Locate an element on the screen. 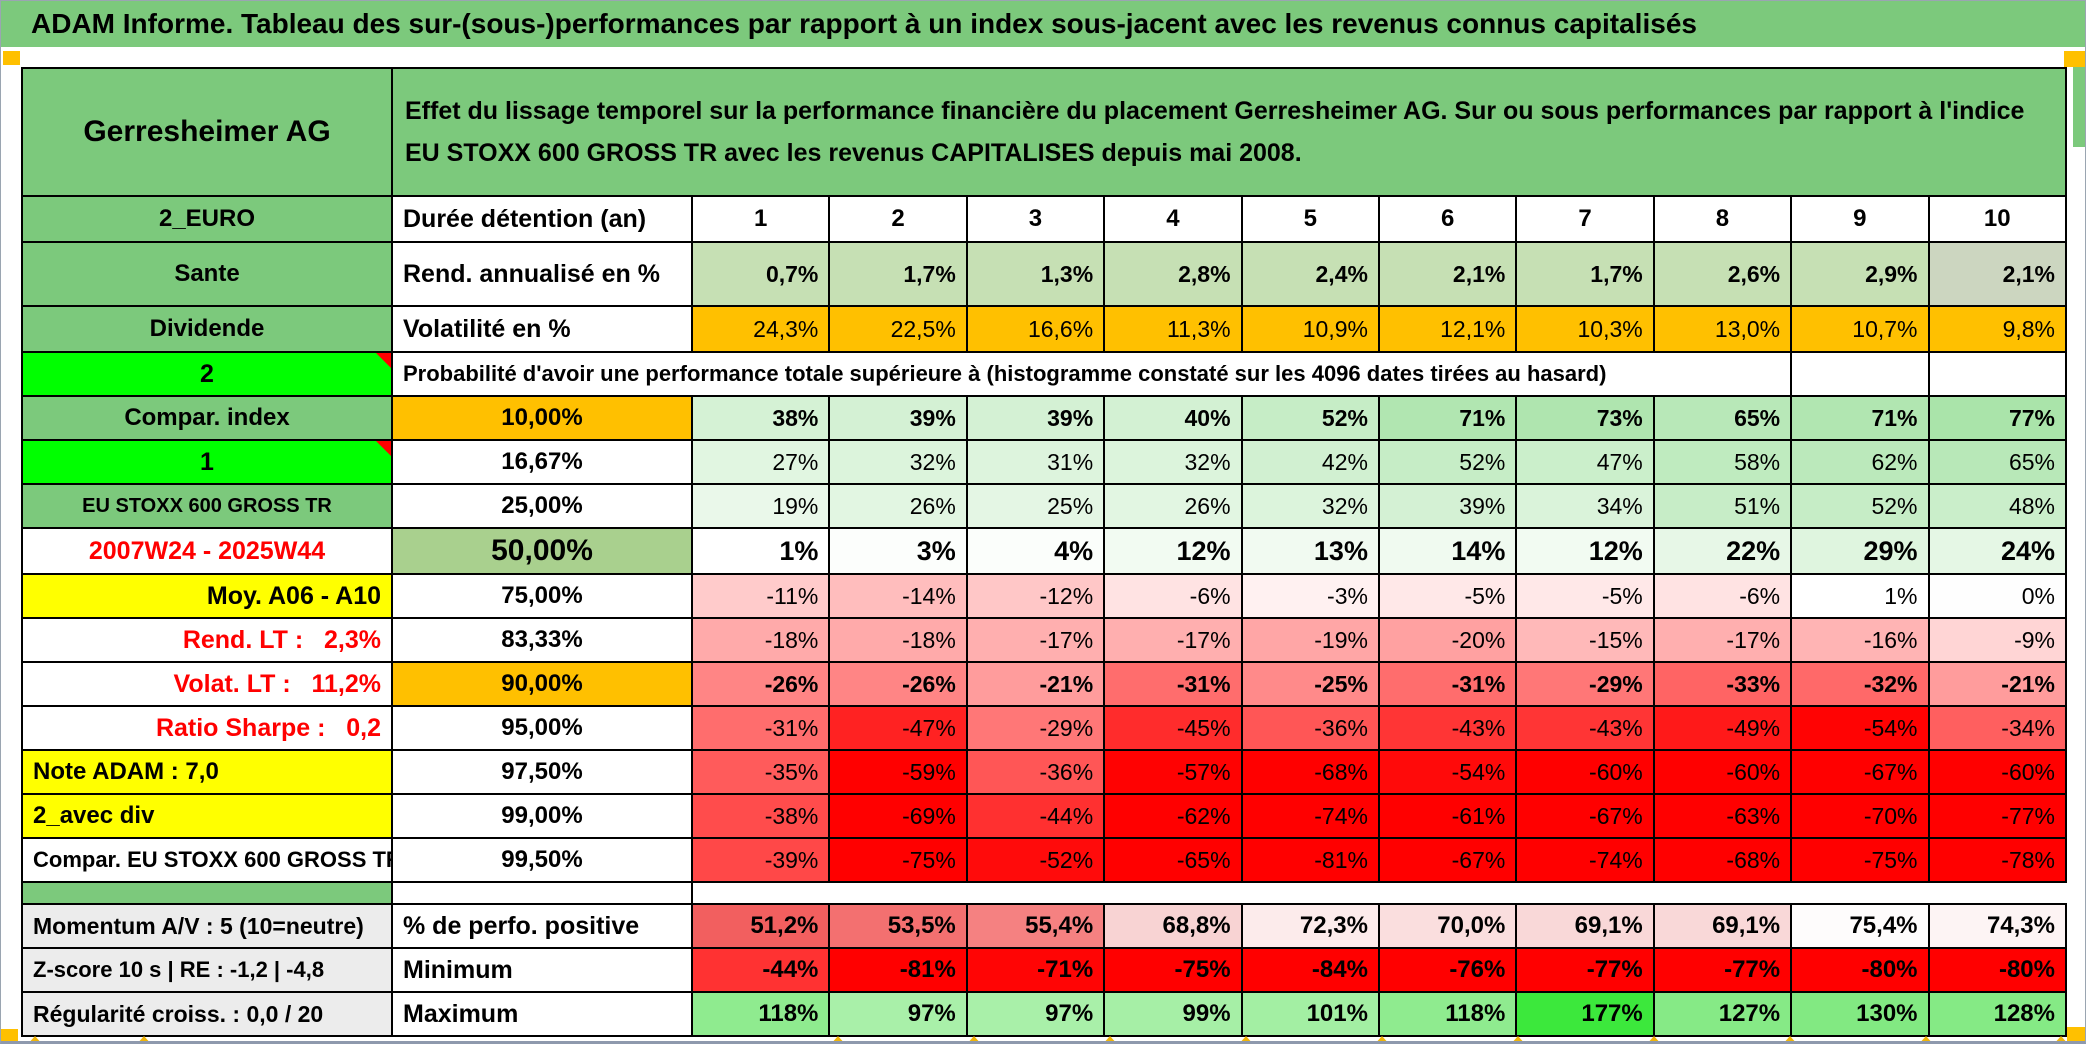 Image resolution: width=2086 pixels, height=1044 pixels. row-positive-perf-sublabel: % de perfo. positive is located at coordinates (542, 926).